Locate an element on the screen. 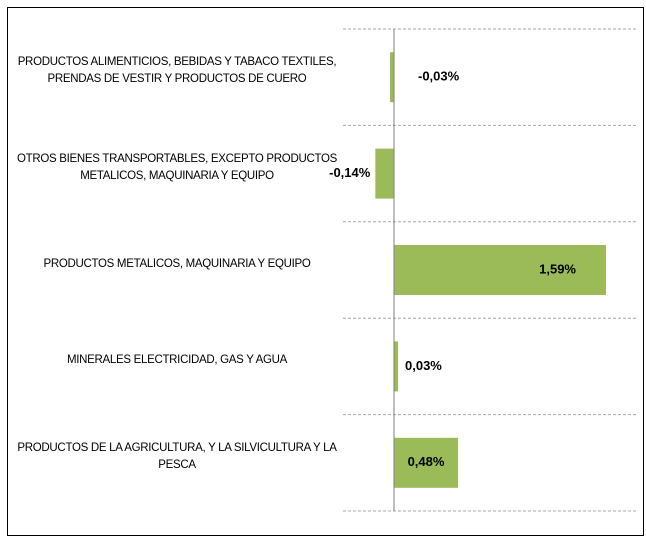  value-label: -0,03% is located at coordinates (439, 76).